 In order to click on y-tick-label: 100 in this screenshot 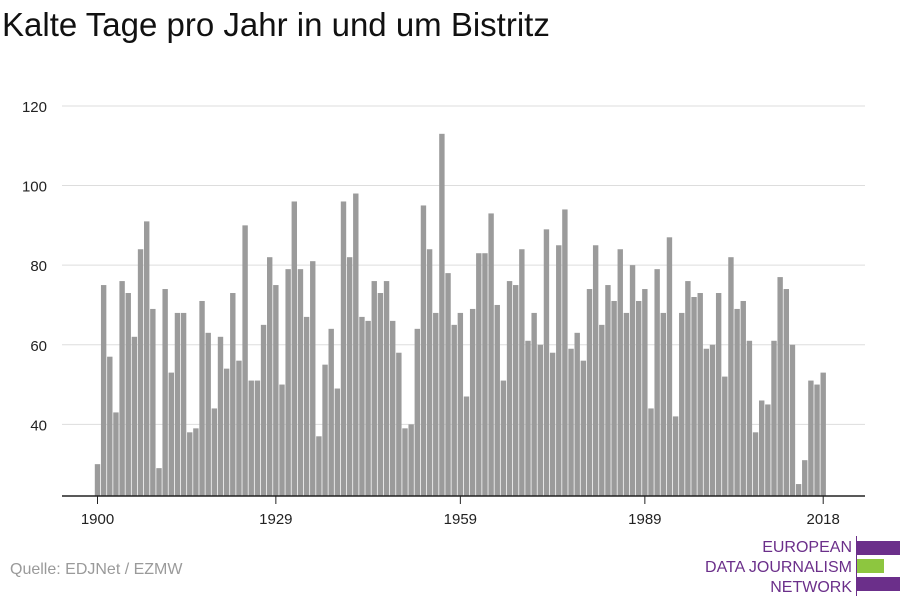, I will do `click(34, 187)`.